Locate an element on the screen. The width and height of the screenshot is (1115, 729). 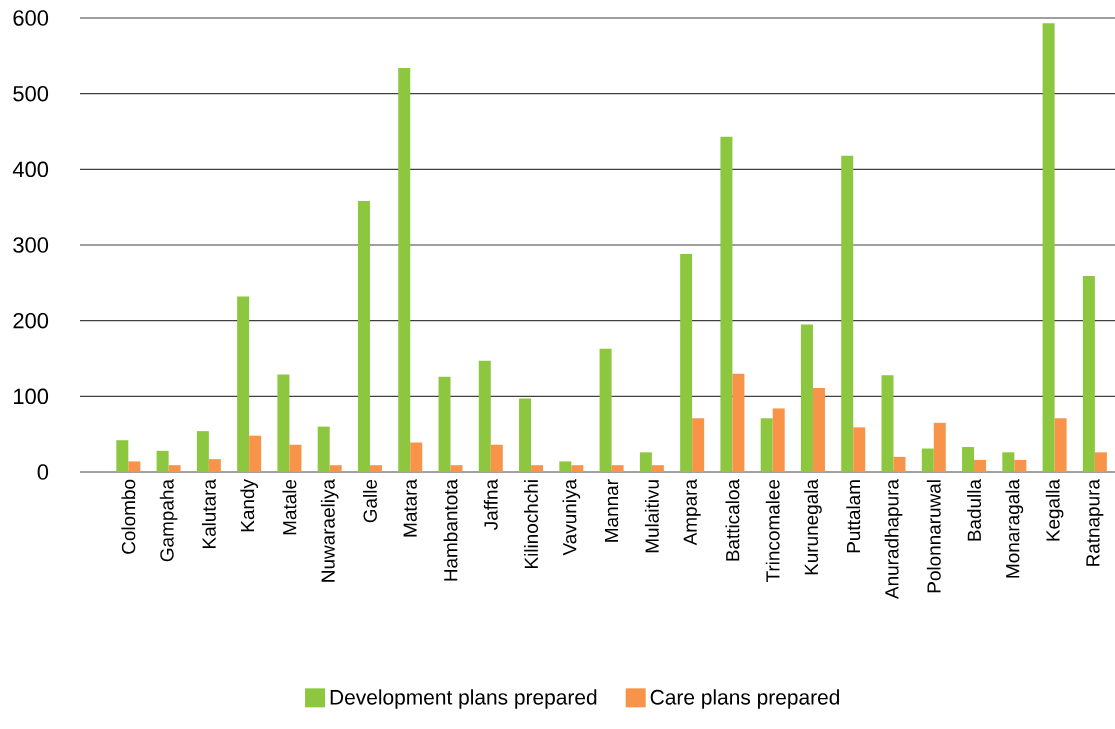
x-tick-label: Matale is located at coordinates (289, 507).